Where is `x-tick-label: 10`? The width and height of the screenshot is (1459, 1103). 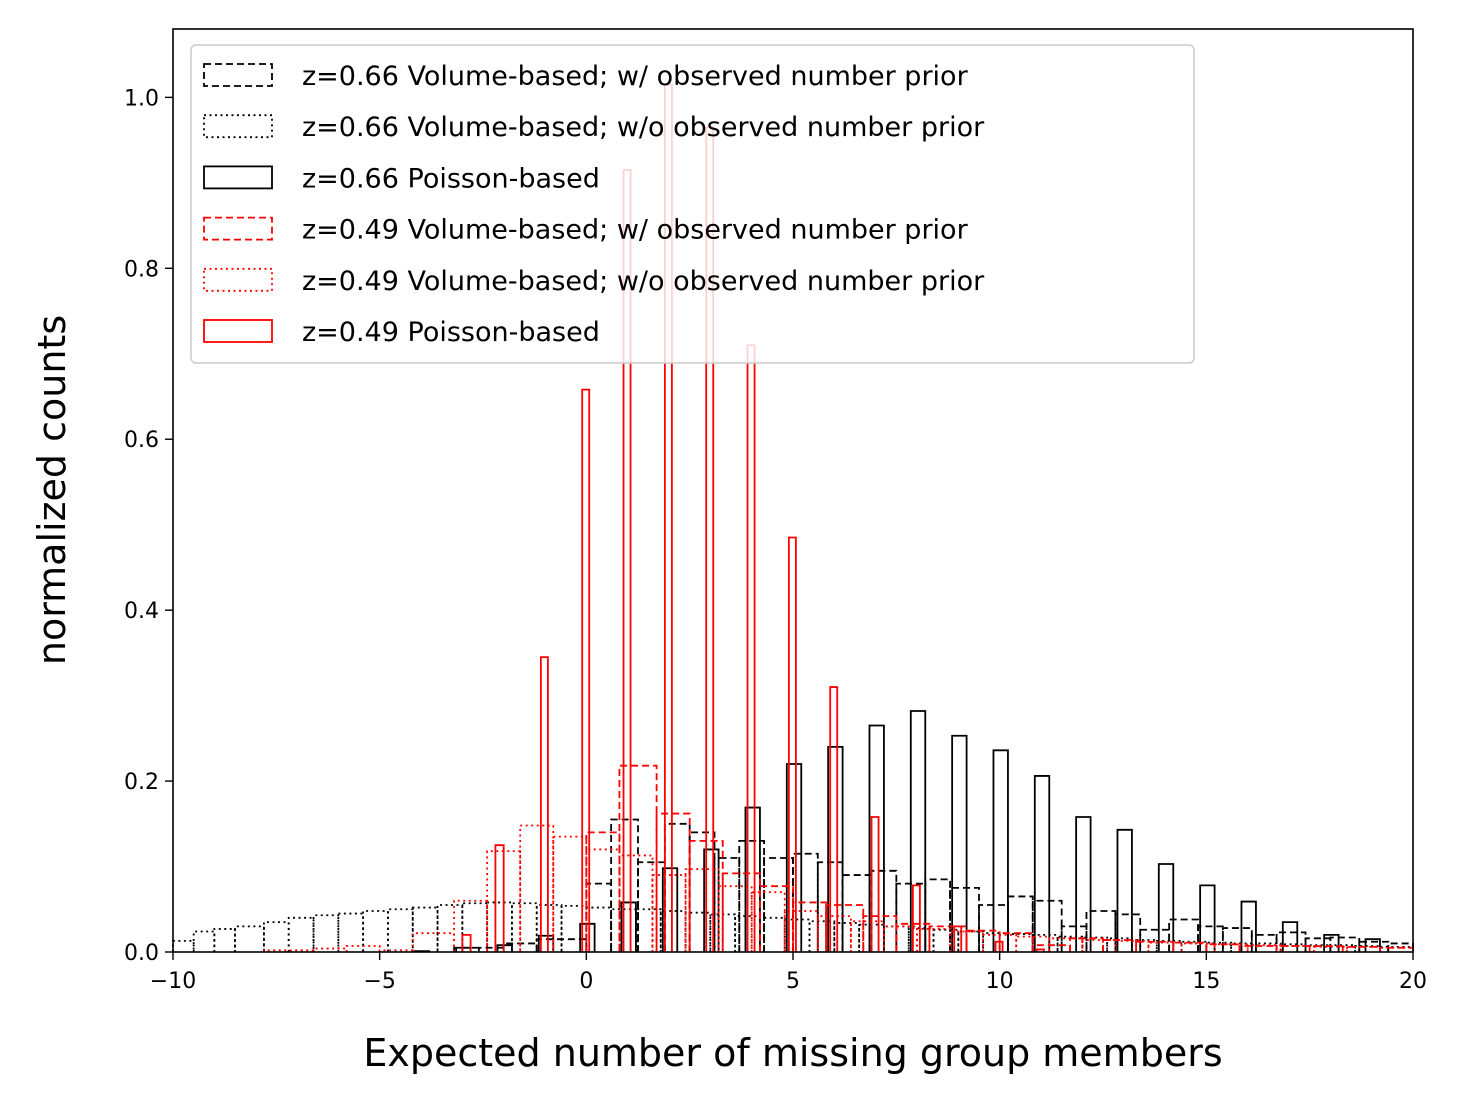 x-tick-label: 10 is located at coordinates (1000, 981).